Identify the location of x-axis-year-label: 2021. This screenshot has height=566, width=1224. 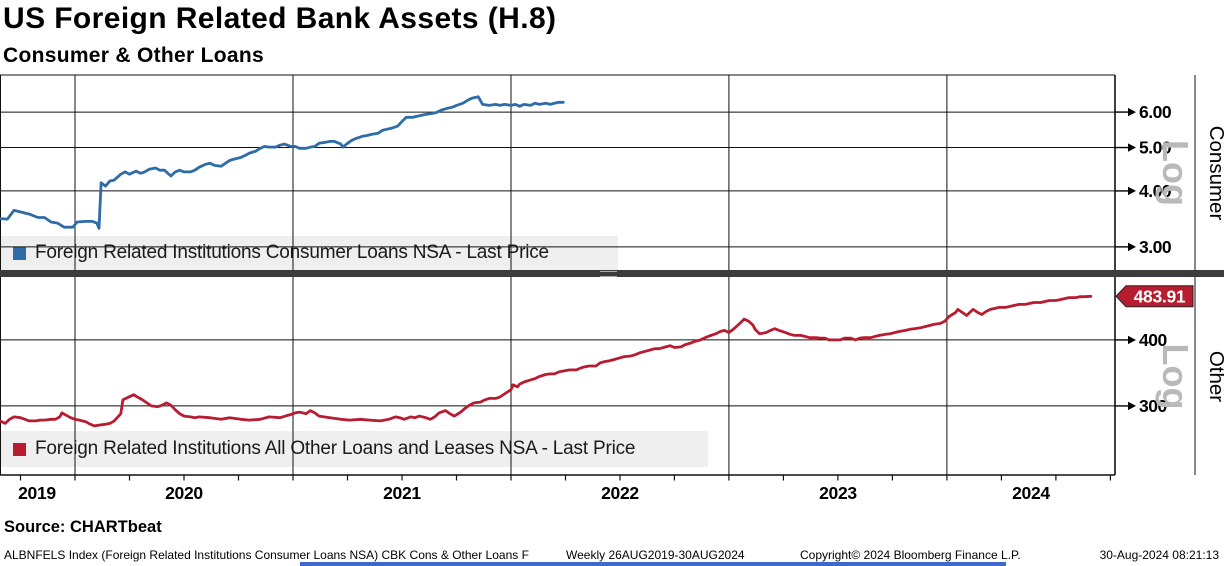
(402, 493).